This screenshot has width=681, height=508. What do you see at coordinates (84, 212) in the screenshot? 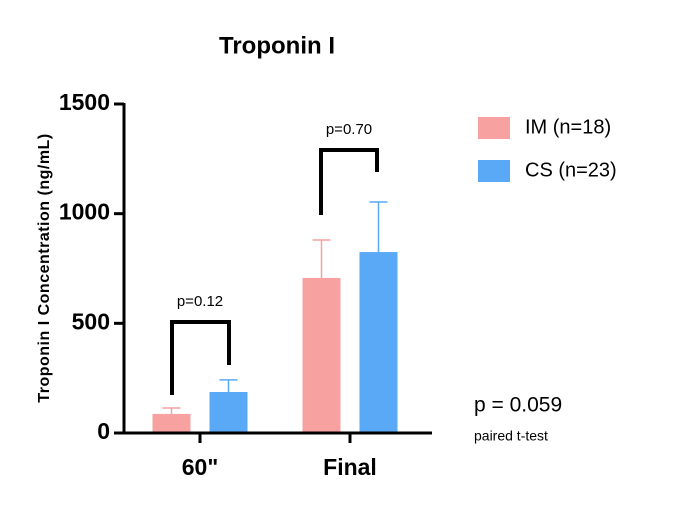
I see `y-tick-label: 1000` at bounding box center [84, 212].